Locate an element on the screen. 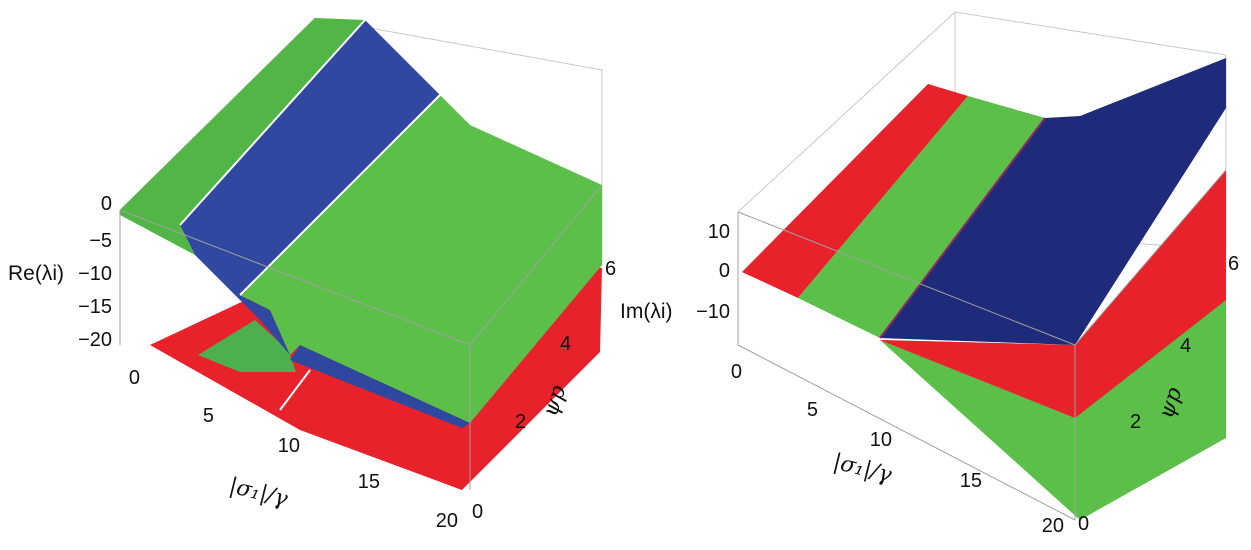 This screenshot has height=550, width=1251. surface-green-left is located at coordinates (242, 136).